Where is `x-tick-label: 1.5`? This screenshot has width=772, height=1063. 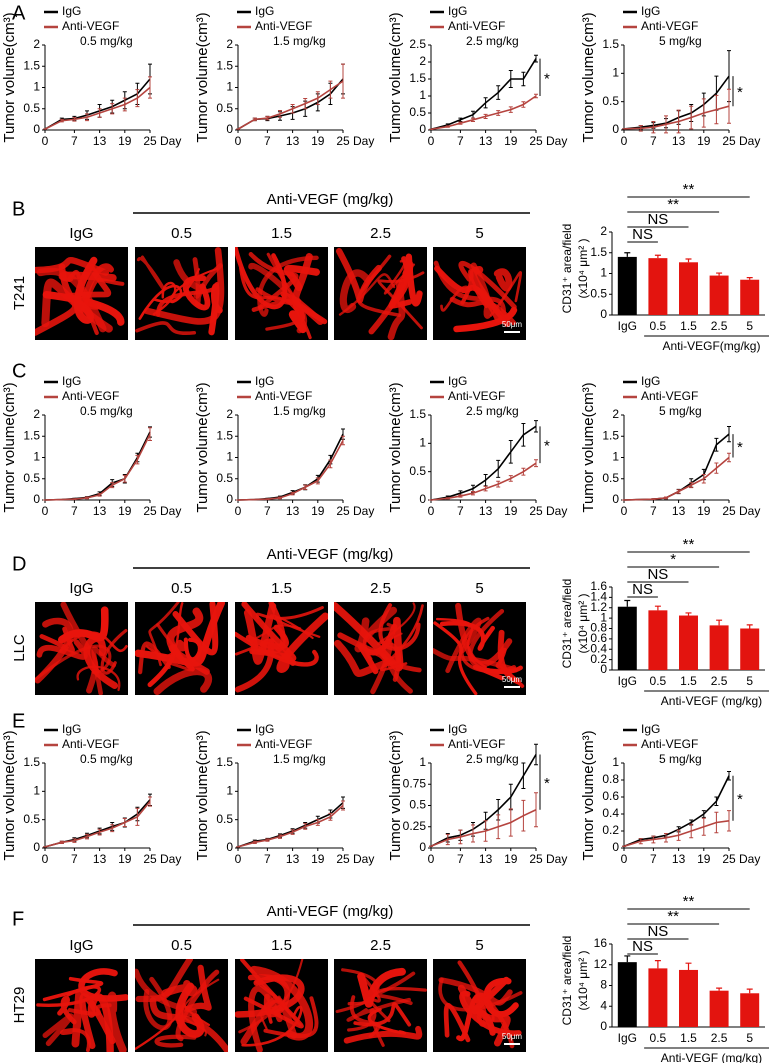
x-tick-label: 1.5 is located at coordinates (688, 681).